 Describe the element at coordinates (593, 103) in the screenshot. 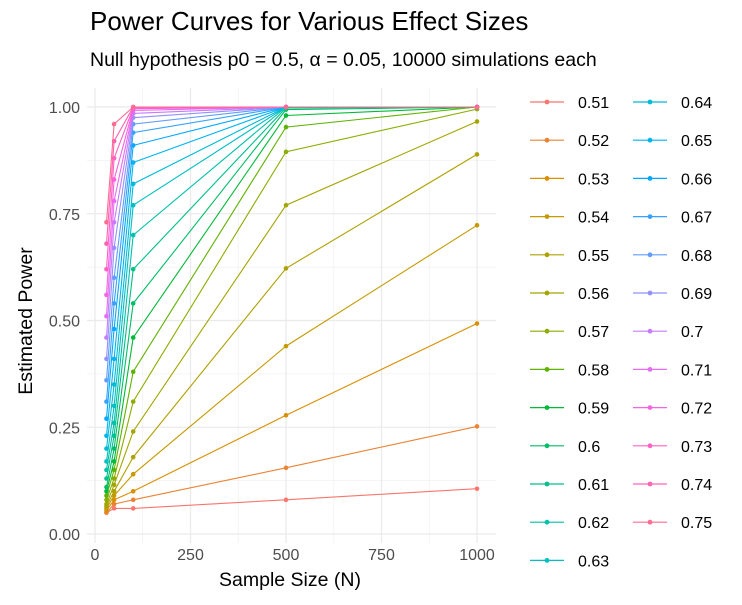

I see `legend-label: 0.51` at that location.